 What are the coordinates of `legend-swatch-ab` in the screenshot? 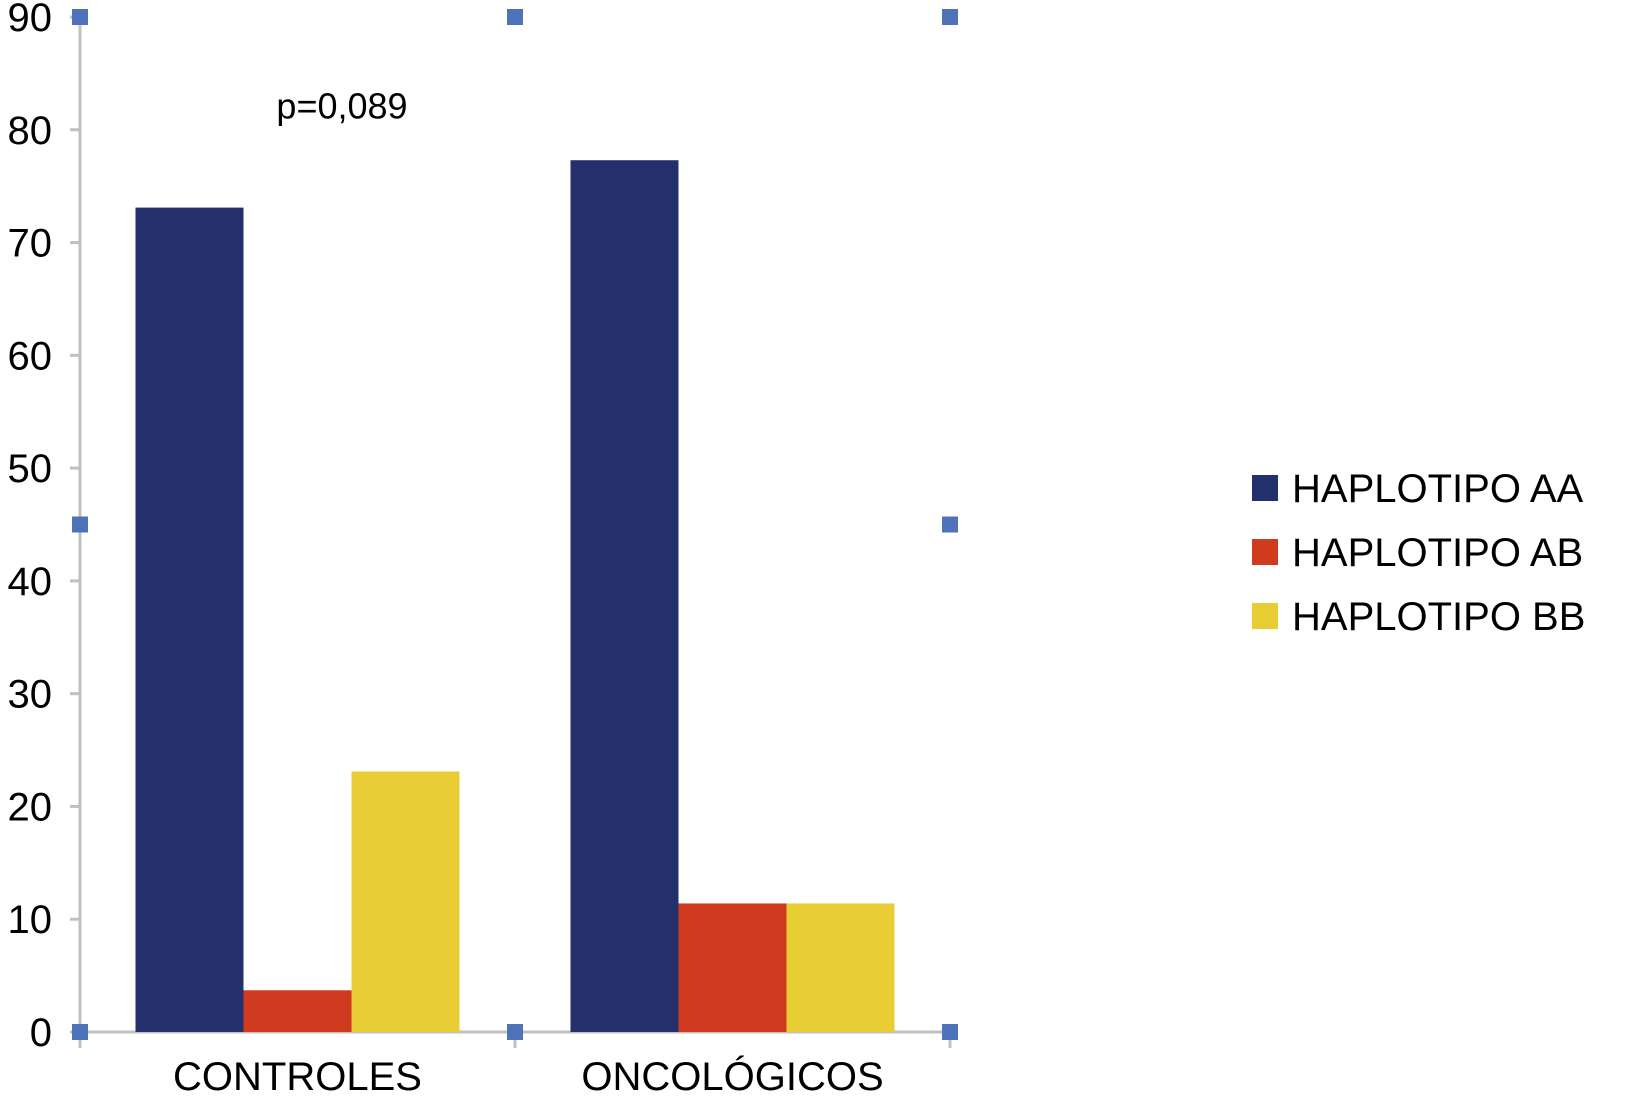 It's located at (1265, 552).